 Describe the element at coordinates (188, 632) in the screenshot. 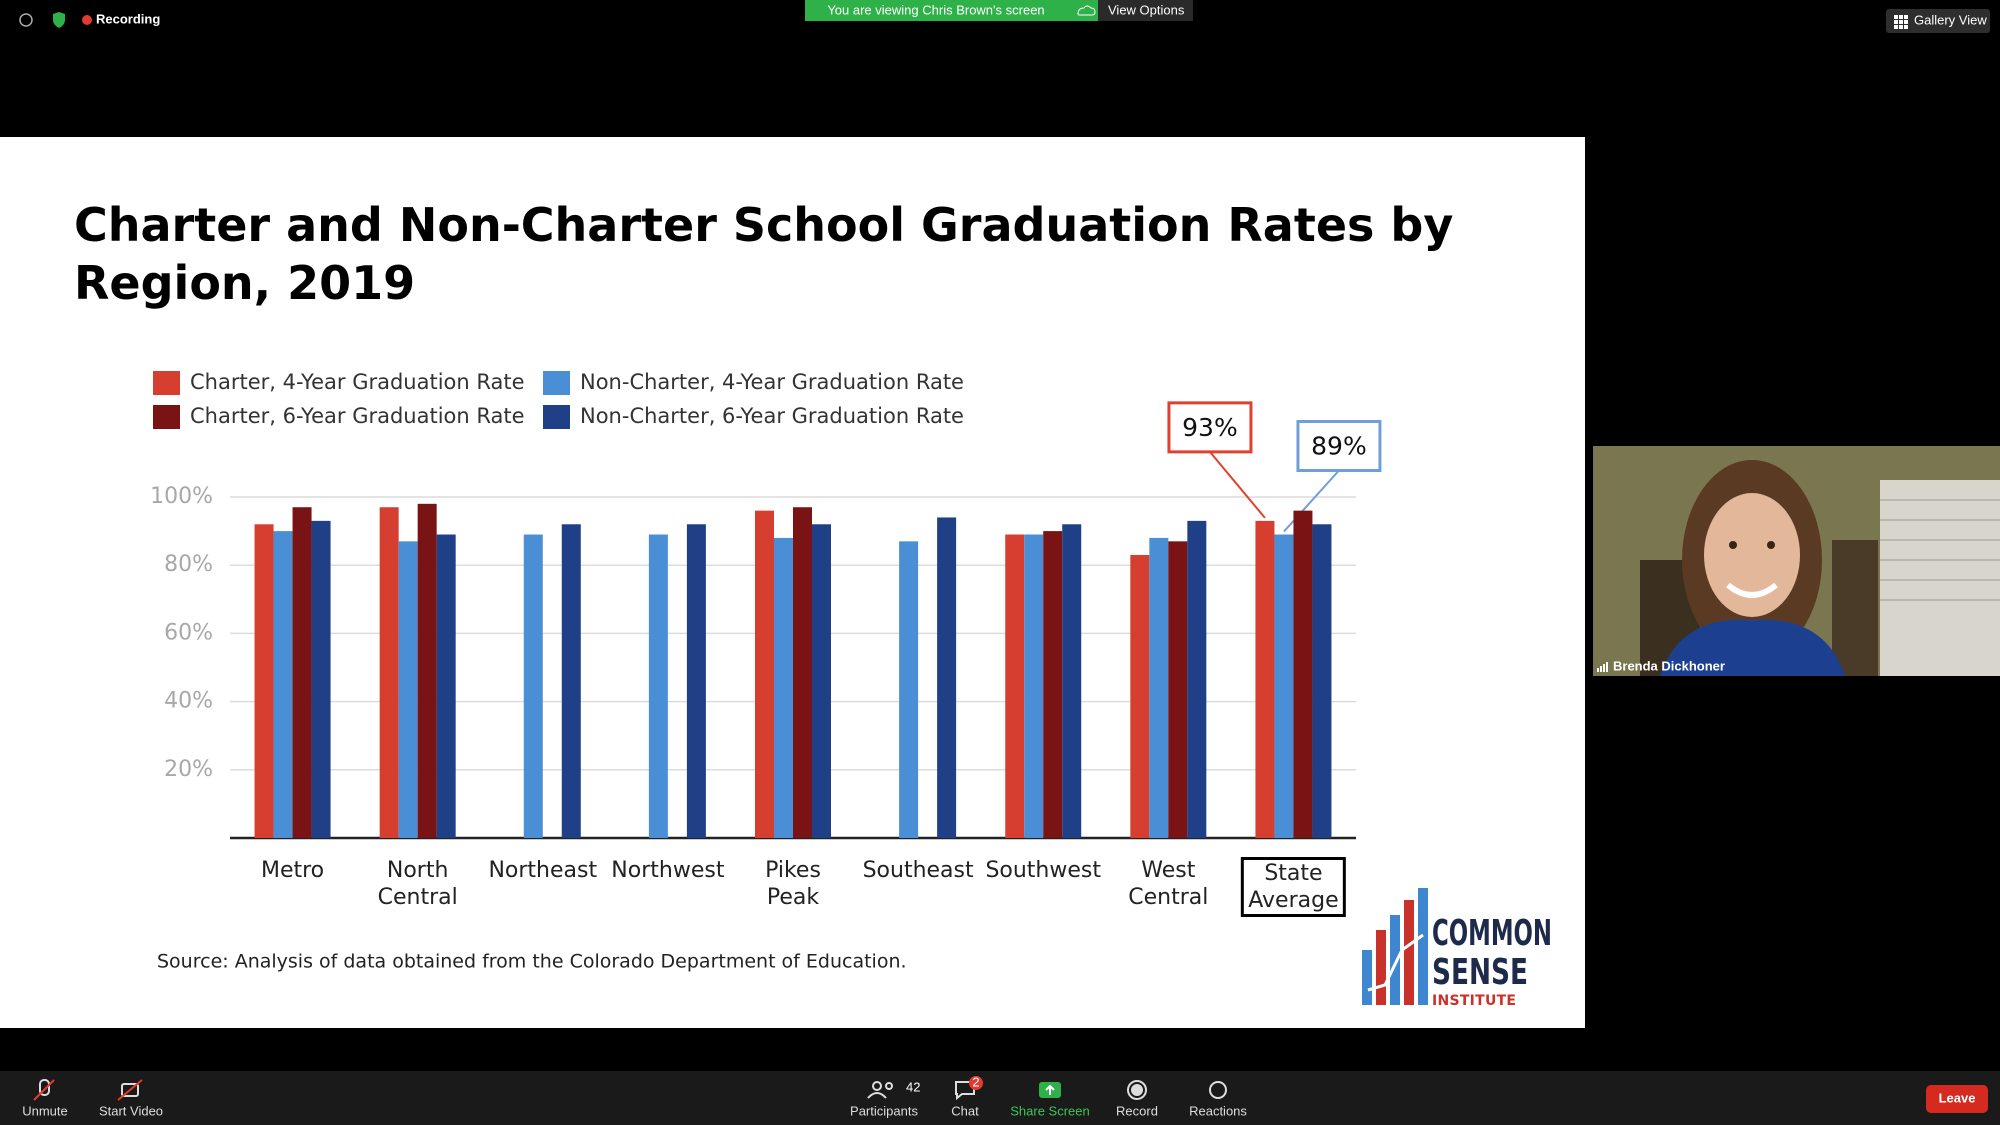

I see `y-tick-label: 60%` at that location.